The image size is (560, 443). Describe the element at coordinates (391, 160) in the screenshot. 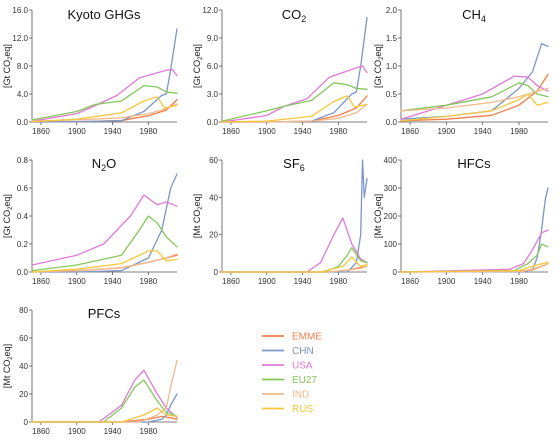

I see `y-tick-label: 400` at that location.